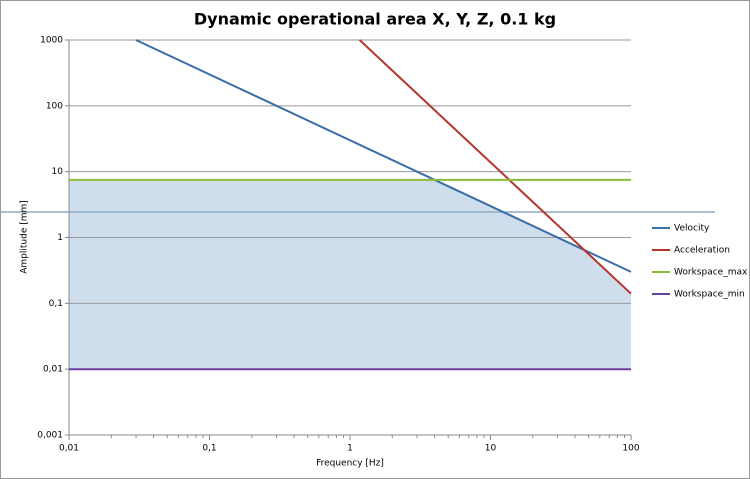 The height and width of the screenshot is (479, 750). What do you see at coordinates (702, 251) in the screenshot?
I see `legend-label: Acceleration` at bounding box center [702, 251].